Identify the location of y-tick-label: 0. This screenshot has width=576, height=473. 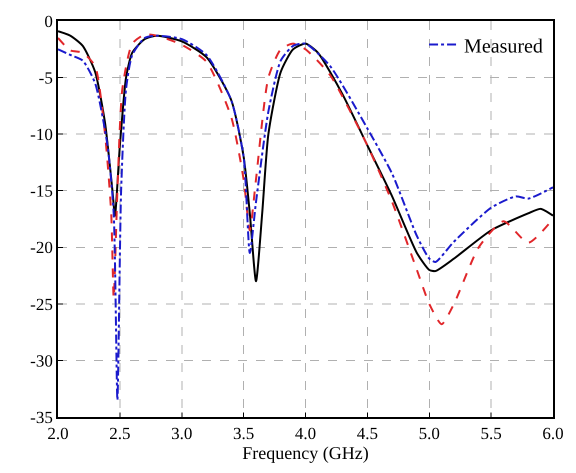
(48, 21).